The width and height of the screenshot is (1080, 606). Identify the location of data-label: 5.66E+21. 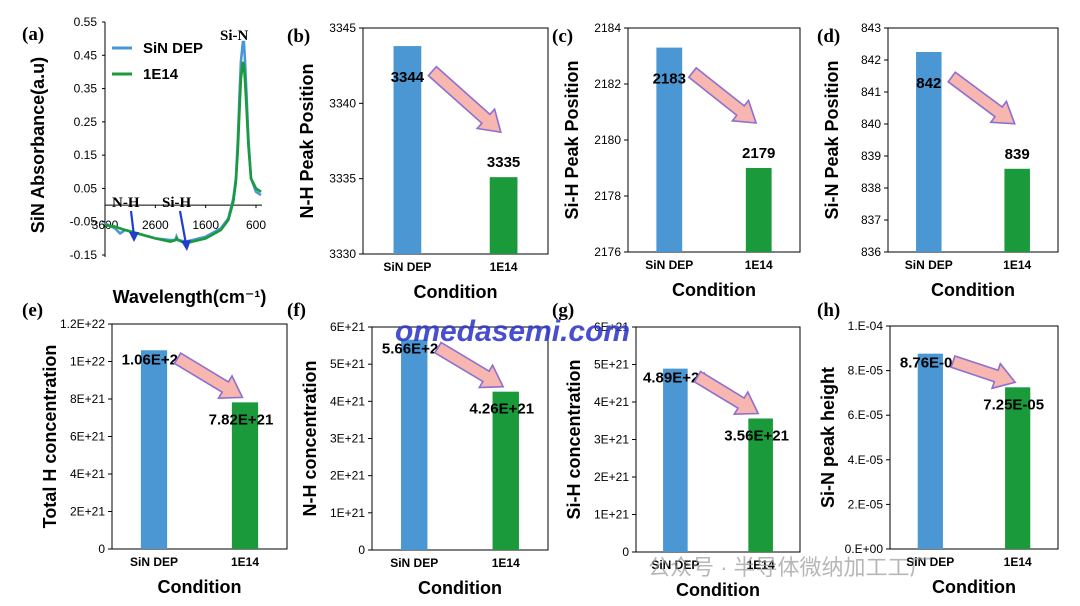
(414, 349).